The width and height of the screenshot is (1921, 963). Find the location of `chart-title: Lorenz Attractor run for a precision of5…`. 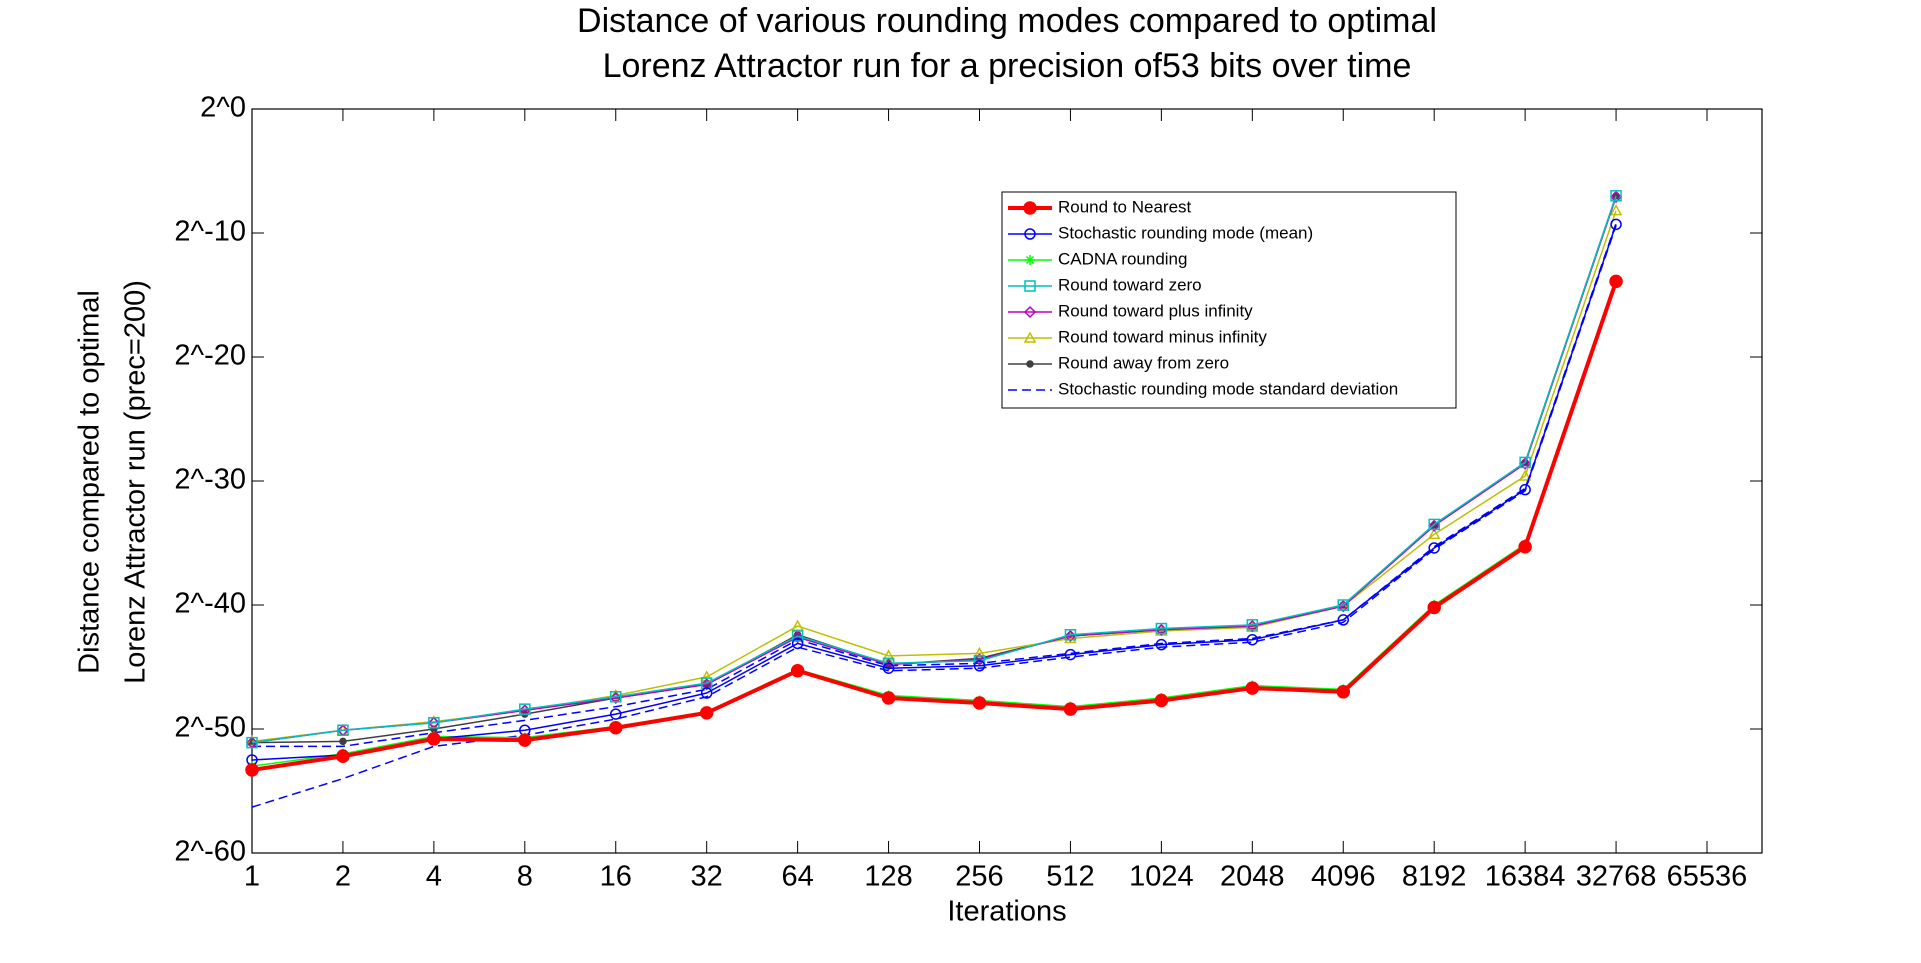

chart-title: Lorenz Attractor run for a precision of5… is located at coordinates (1007, 66).